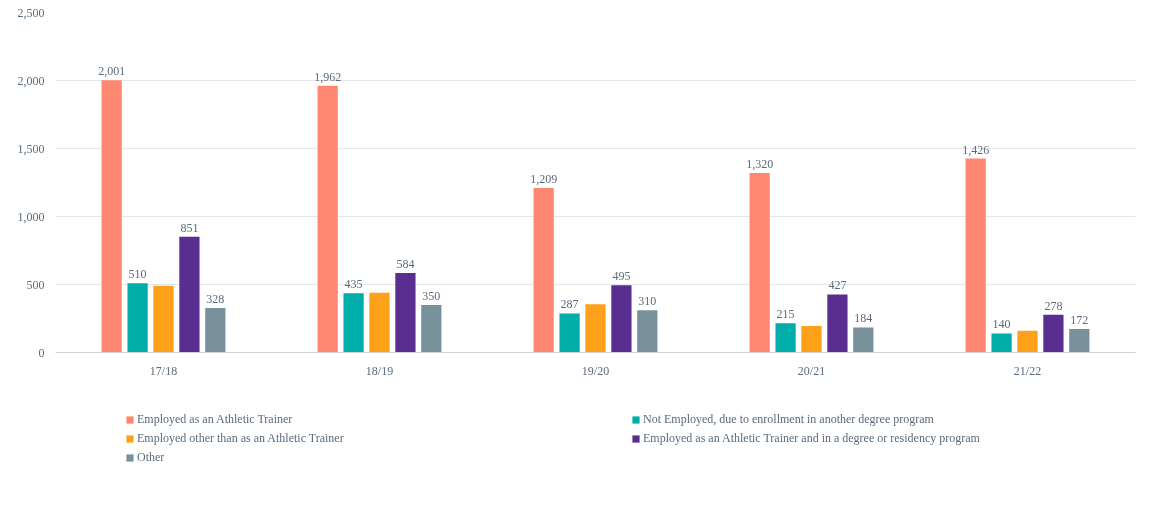  Describe the element at coordinates (595, 370) in the screenshot. I see `x-tick-label: 19/20` at that location.